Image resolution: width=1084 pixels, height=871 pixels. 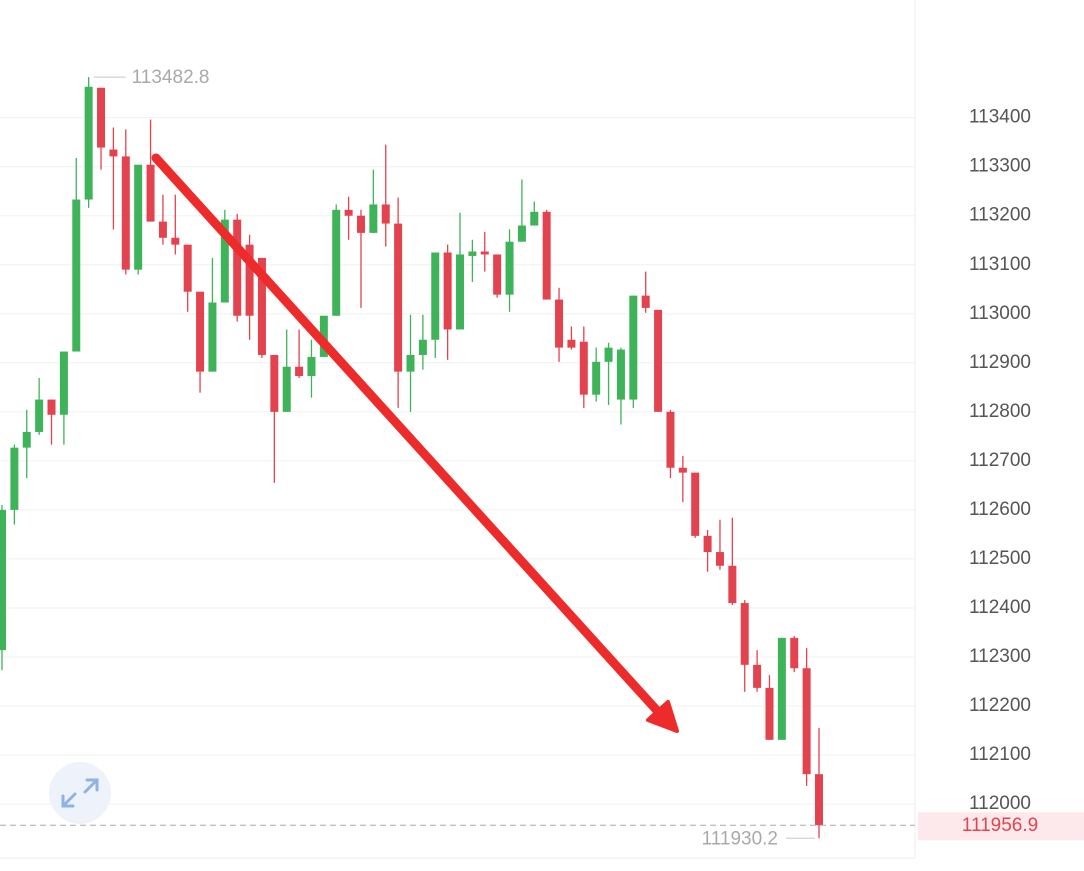 I want to click on arrow-head, so click(x=662, y=716).